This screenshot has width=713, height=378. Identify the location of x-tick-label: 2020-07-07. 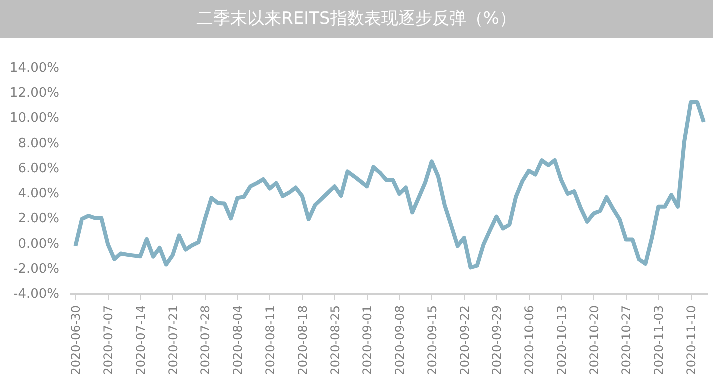
(109, 340).